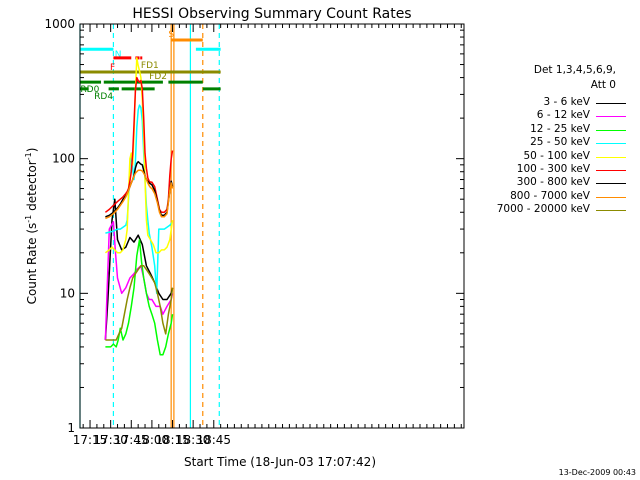  I want to click on y-axis-label: Count Rate (s-1 detector-1), so click(31, 226).